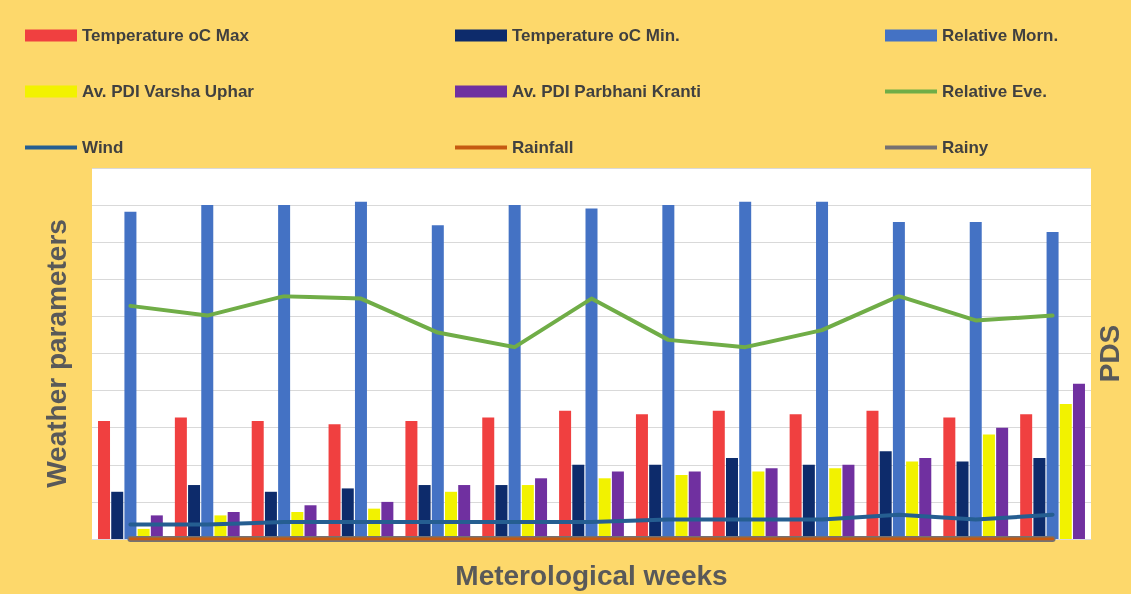 This screenshot has width=1131, height=594. What do you see at coordinates (168, 91) in the screenshot?
I see `legend-label: Av. PDI Varsha Uphar` at bounding box center [168, 91].